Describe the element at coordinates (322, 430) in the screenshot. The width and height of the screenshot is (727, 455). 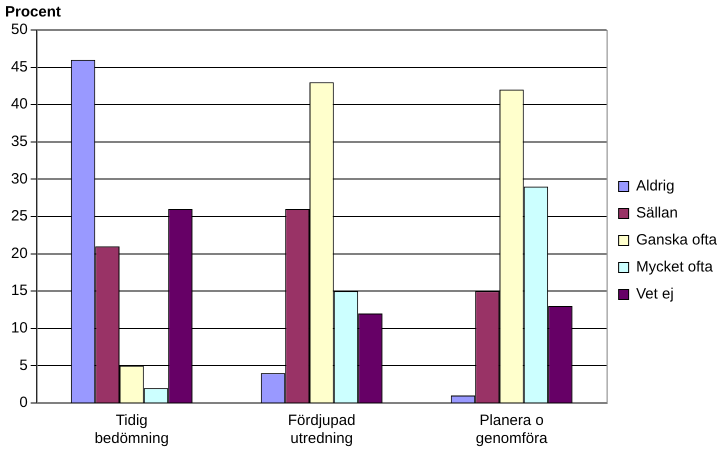
I see `x-tick-label: Fördjupad utredning` at that location.